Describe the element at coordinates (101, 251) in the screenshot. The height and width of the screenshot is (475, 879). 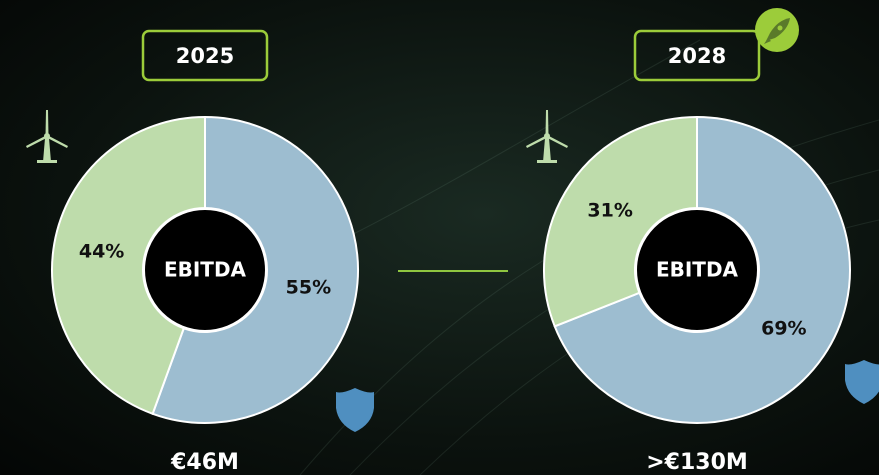
I see `value-label: 44%` at that location.